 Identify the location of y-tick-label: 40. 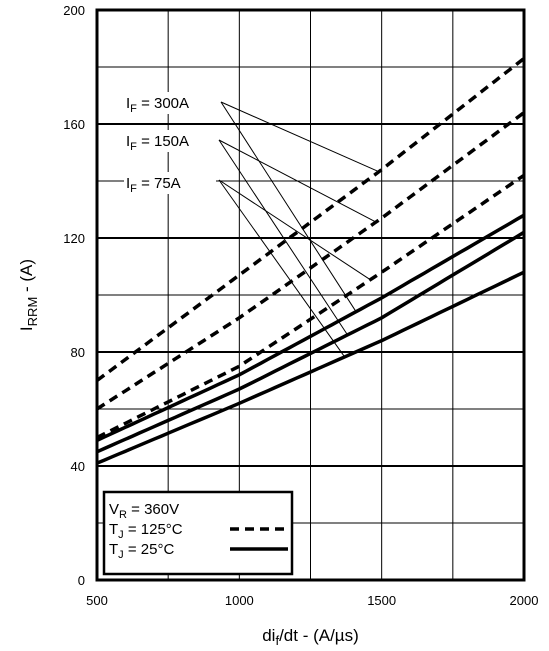
(78, 466).